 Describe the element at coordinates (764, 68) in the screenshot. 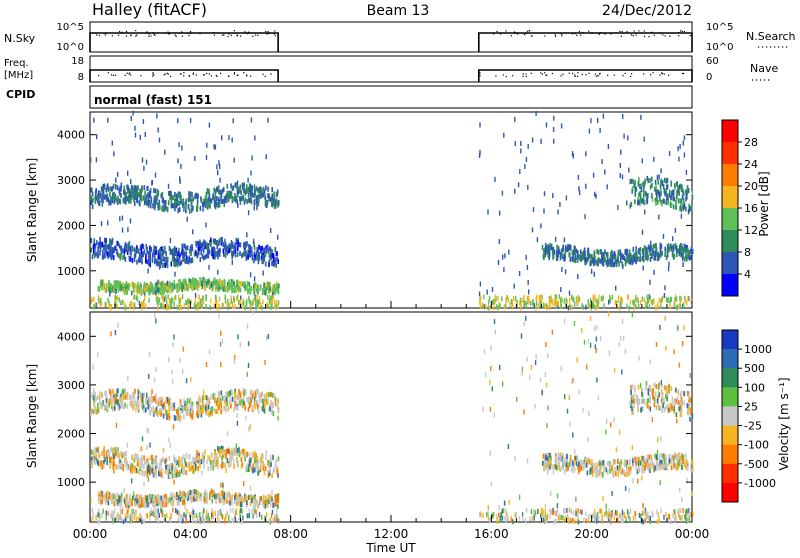

I see `nave-label: Nave` at that location.